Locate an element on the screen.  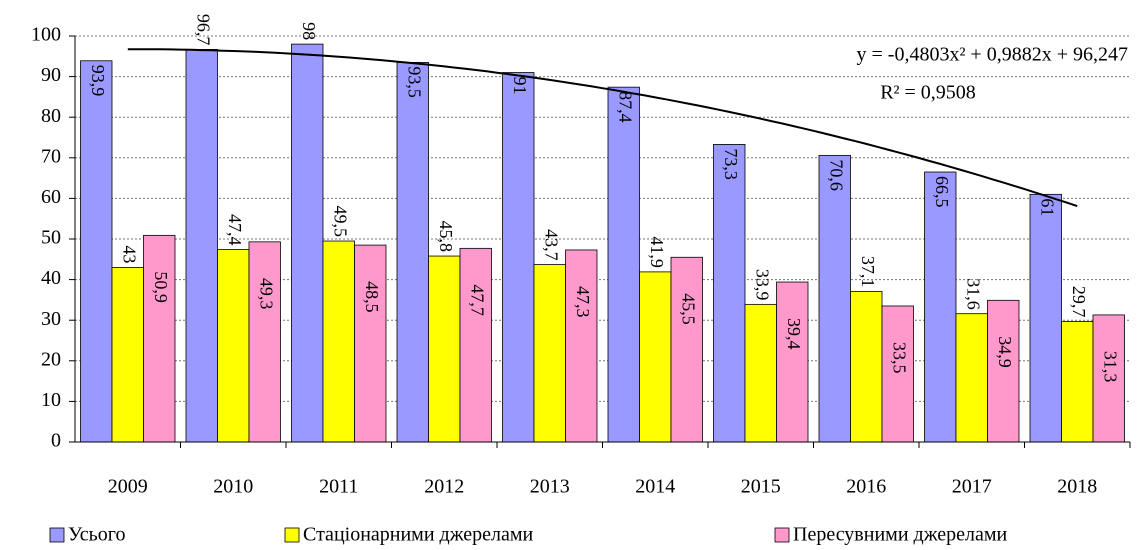
value-label: 66,5 is located at coordinates (942, 192).